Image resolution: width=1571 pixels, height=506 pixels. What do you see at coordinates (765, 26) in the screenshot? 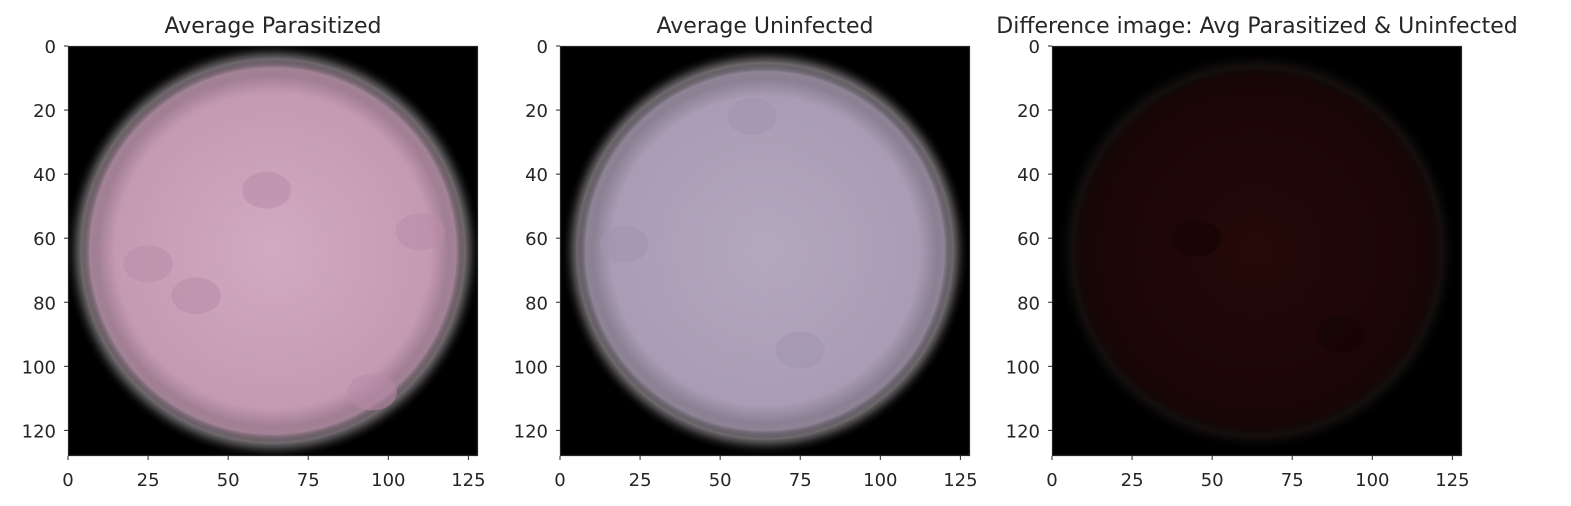
I see `chart-title: Average Uninfected` at bounding box center [765, 26].